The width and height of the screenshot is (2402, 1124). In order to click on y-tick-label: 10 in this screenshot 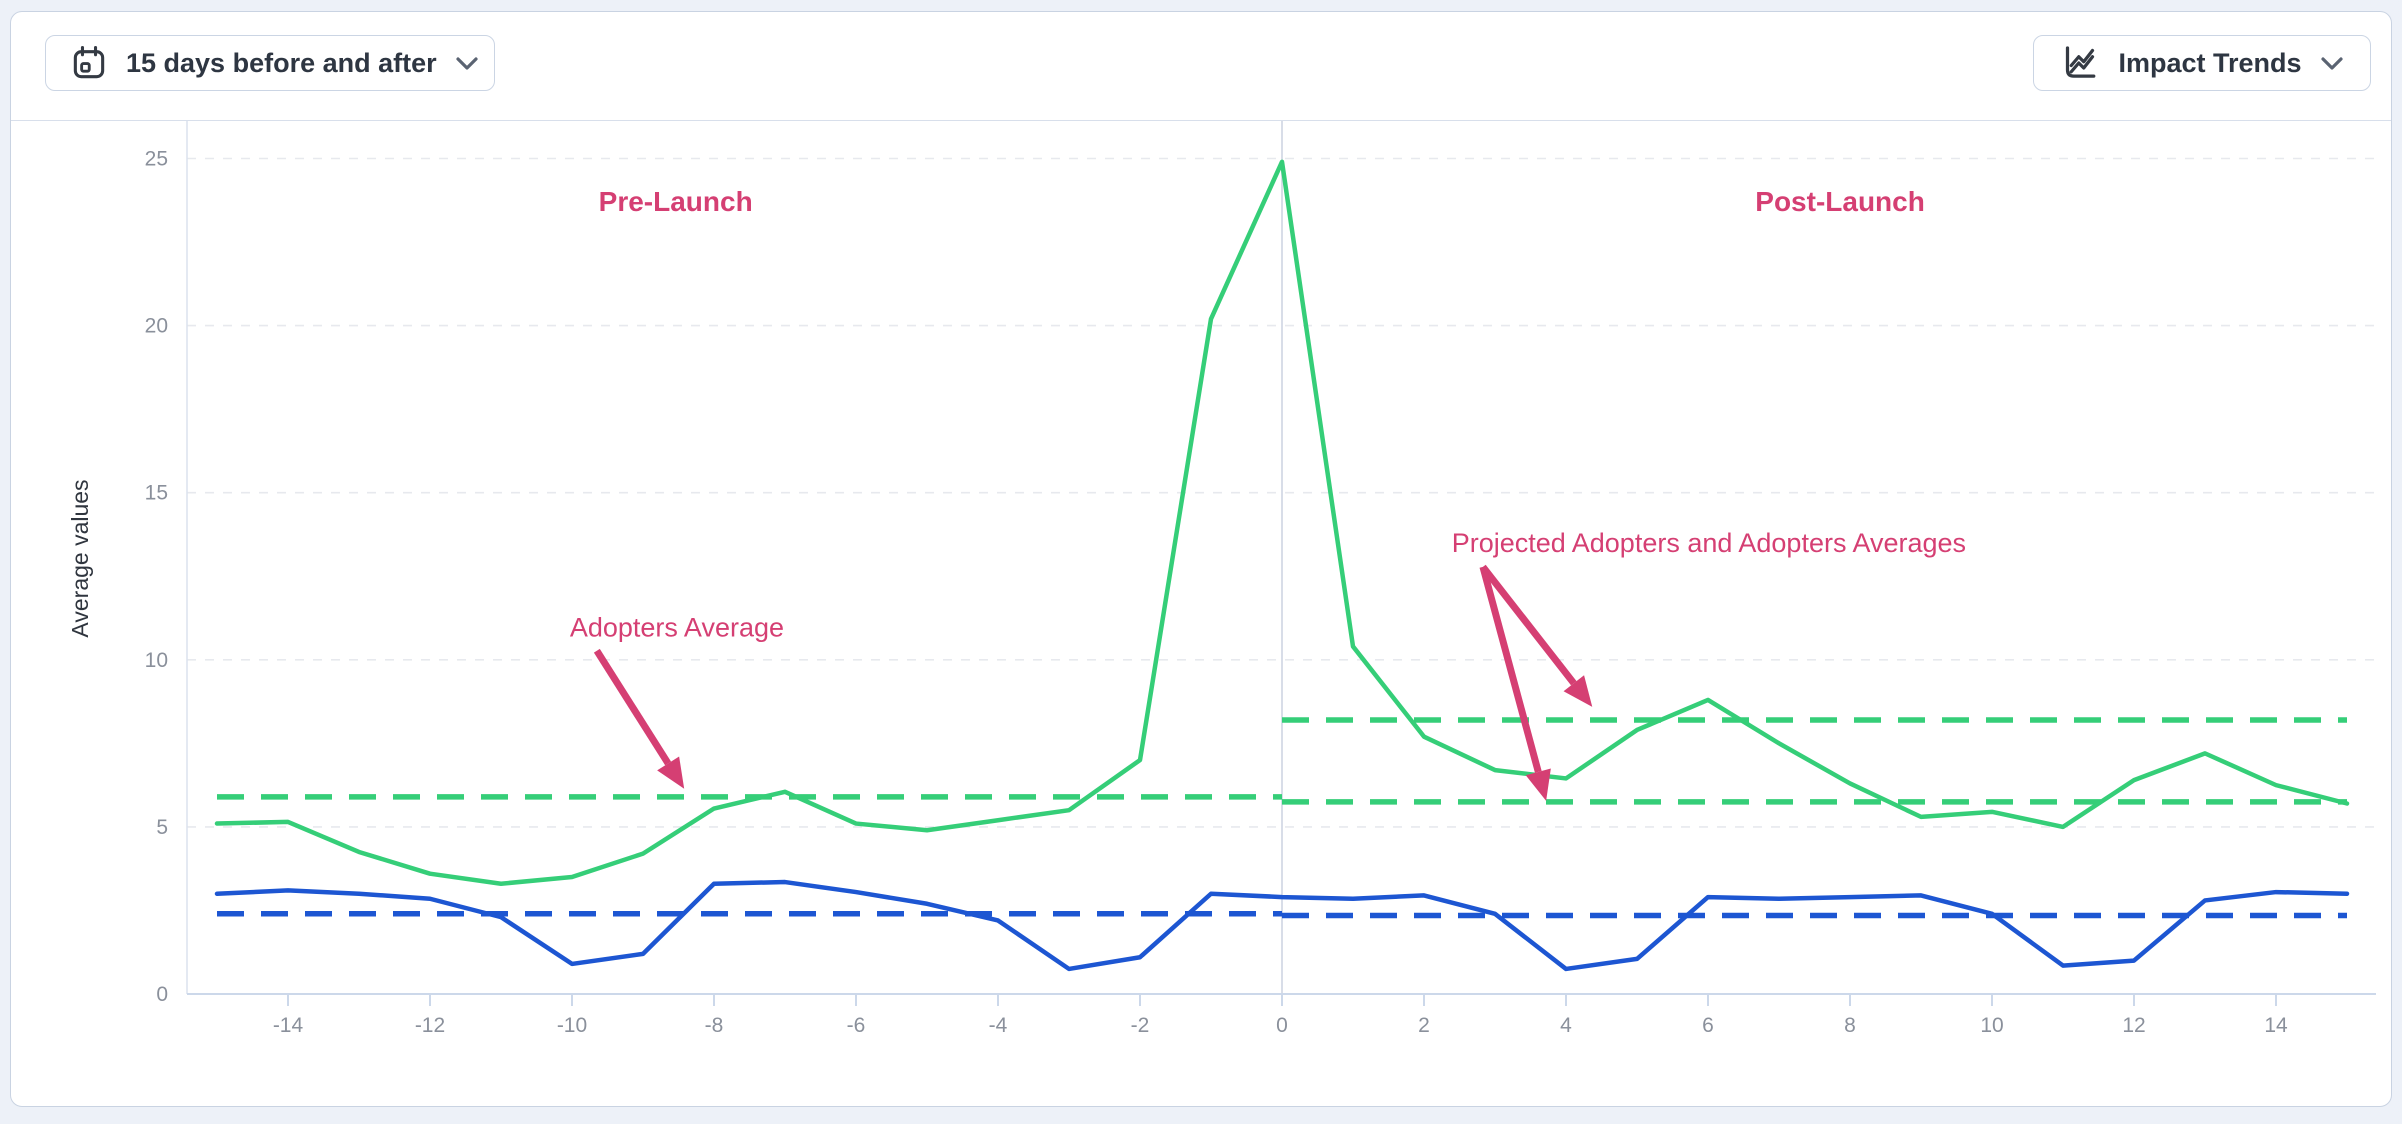, I will do `click(156, 660)`.